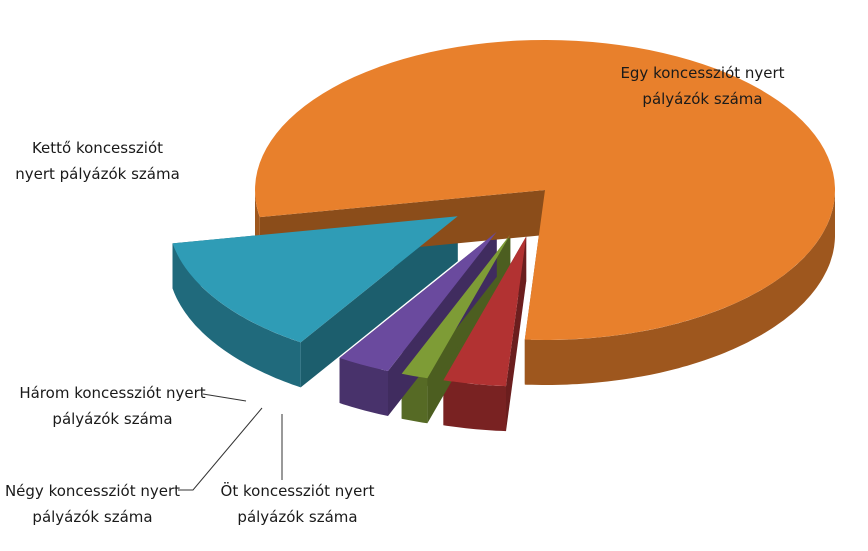 The width and height of the screenshot is (868, 551). What do you see at coordinates (112, 406) in the screenshot?
I see `slice-label: Három koncessziót nyert pályázók száma` at bounding box center [112, 406].